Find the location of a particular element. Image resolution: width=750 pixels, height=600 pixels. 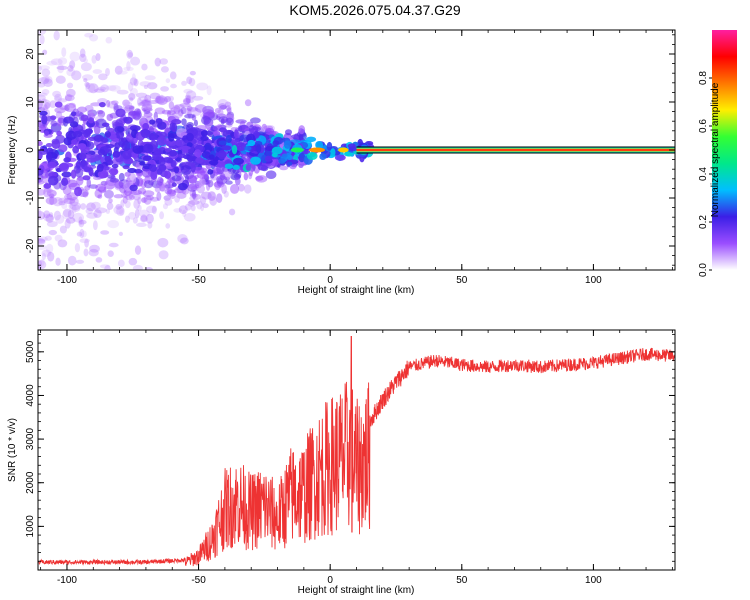

x-tick-label: -50 is located at coordinates (198, 280).